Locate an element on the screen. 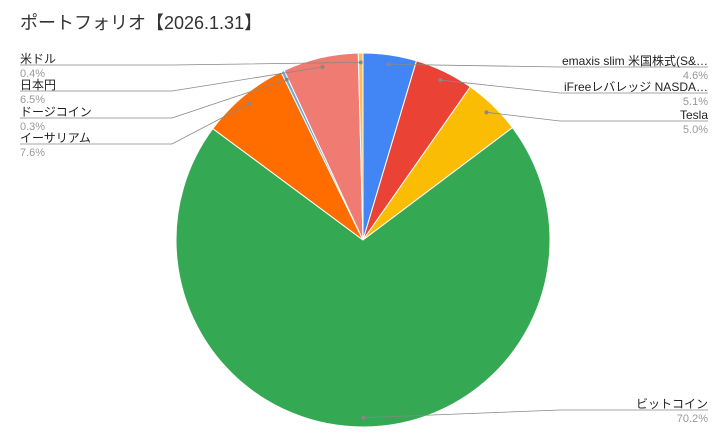 Image resolution: width=727 pixels, height=446 pixels. legend-label: ビットコイン is located at coordinates (672, 404).